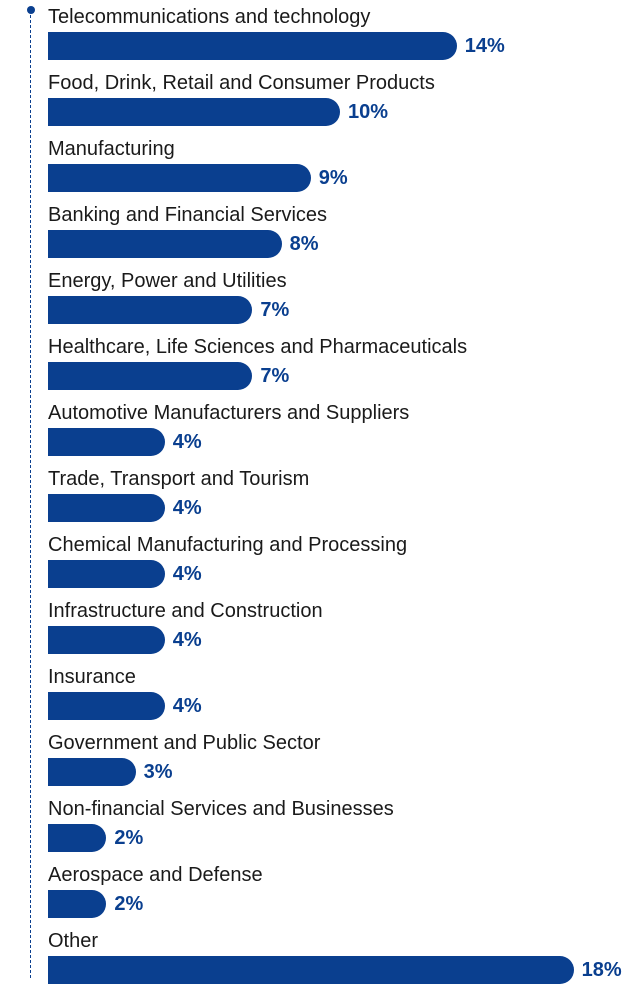 The height and width of the screenshot is (984, 641). Describe the element at coordinates (185, 611) in the screenshot. I see `category-label: Infrastructure and Construction` at that location.